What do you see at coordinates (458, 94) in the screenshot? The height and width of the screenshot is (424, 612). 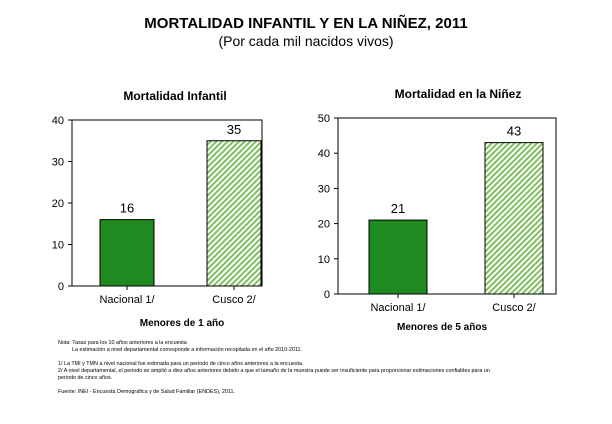 I see `chart-title: Mortalidad en la Niñez` at bounding box center [458, 94].